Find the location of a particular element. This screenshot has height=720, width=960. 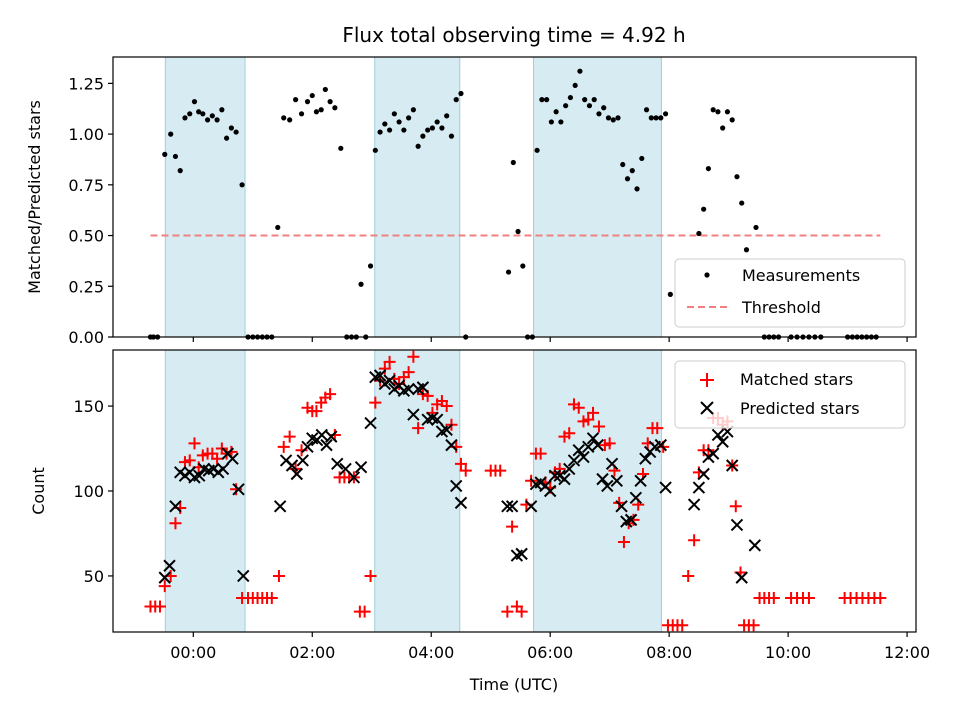

top-y-tick-label: 0.75 is located at coordinates (86, 185).